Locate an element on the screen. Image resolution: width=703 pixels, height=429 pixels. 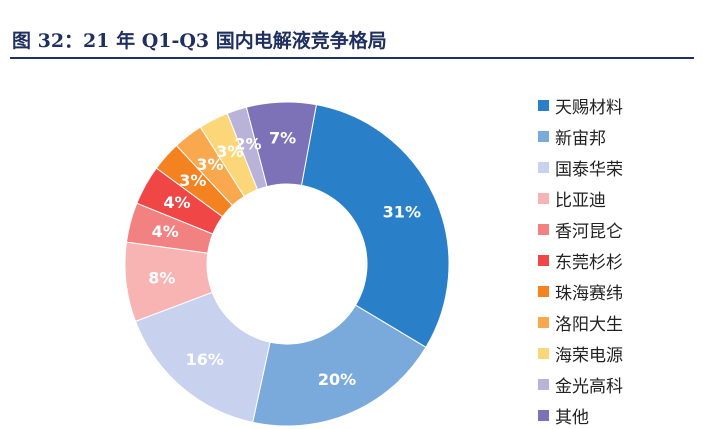
legend-label: 比亚迪 is located at coordinates (580, 201).